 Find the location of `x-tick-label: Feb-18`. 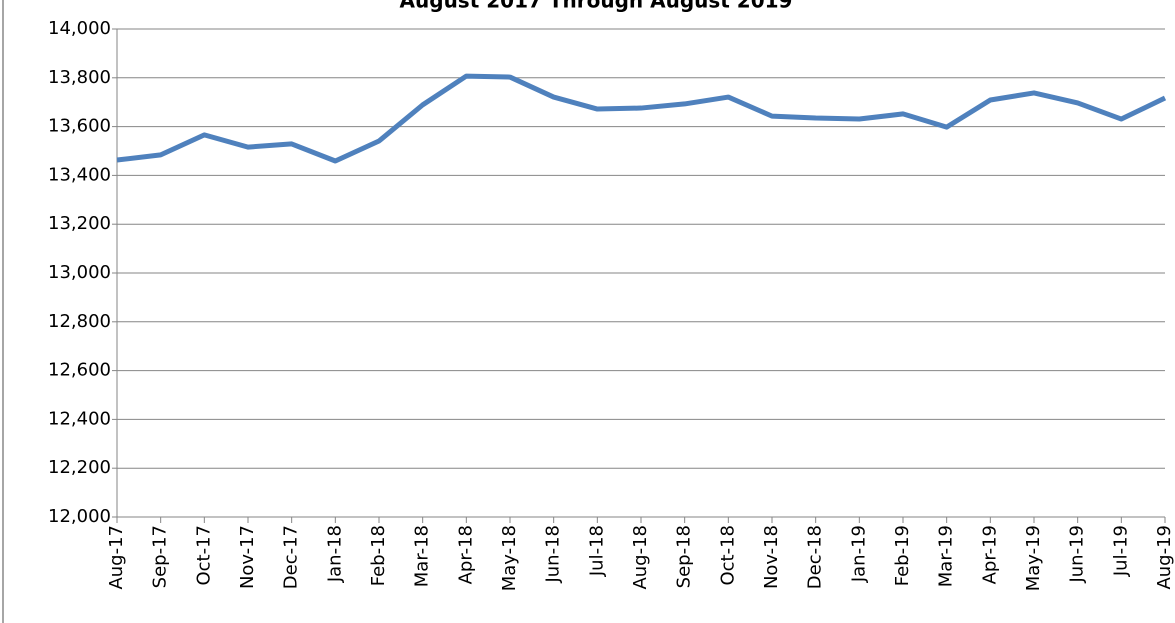

x-tick-label: Feb-18 is located at coordinates (378, 555).